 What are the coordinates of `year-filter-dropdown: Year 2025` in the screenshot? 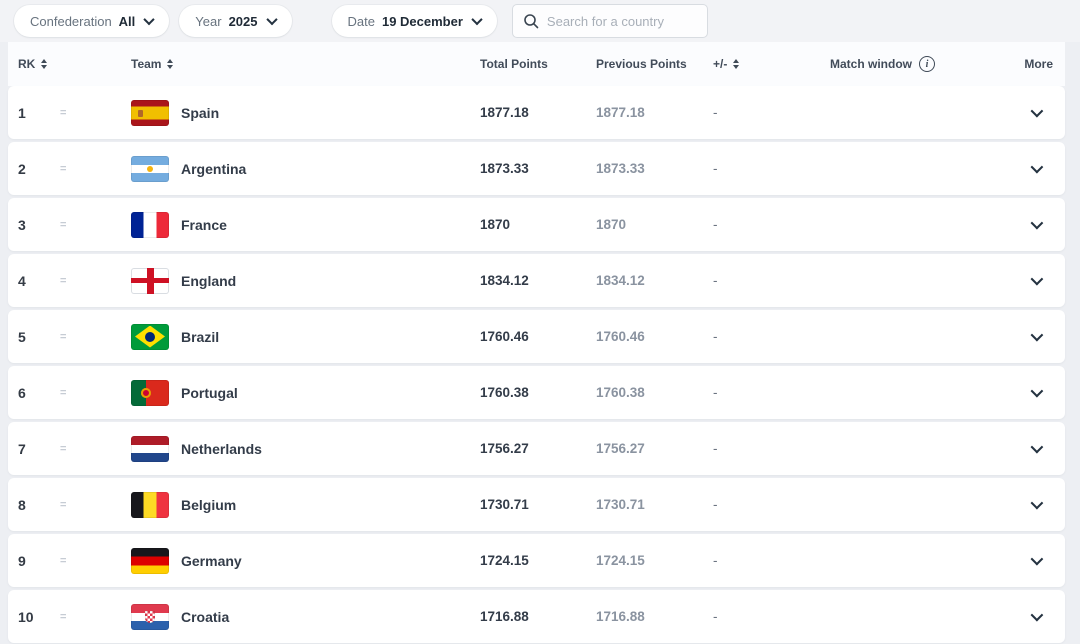 It's located at (235, 21).